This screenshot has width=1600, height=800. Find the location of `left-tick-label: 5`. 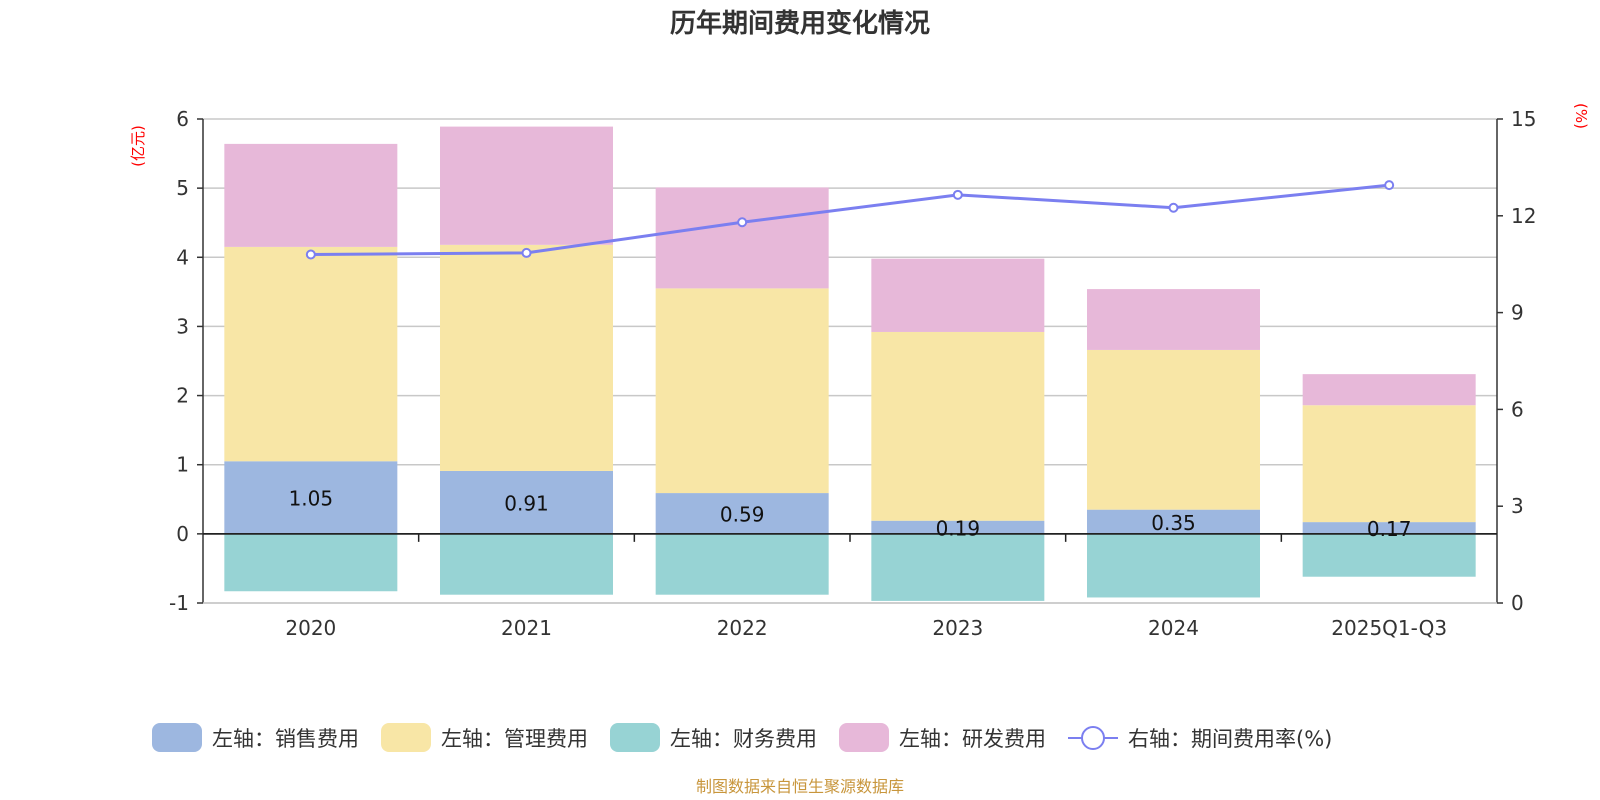

left-tick-label: 5 is located at coordinates (182, 188).